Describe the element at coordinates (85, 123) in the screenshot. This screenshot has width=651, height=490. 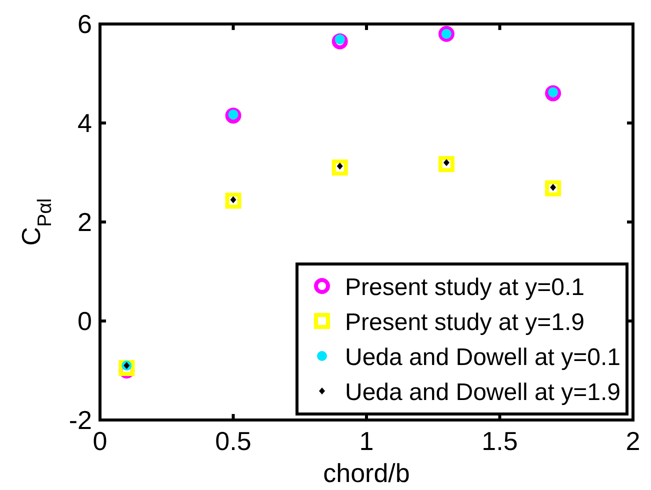
I see `y-tick-label: 4` at that location.